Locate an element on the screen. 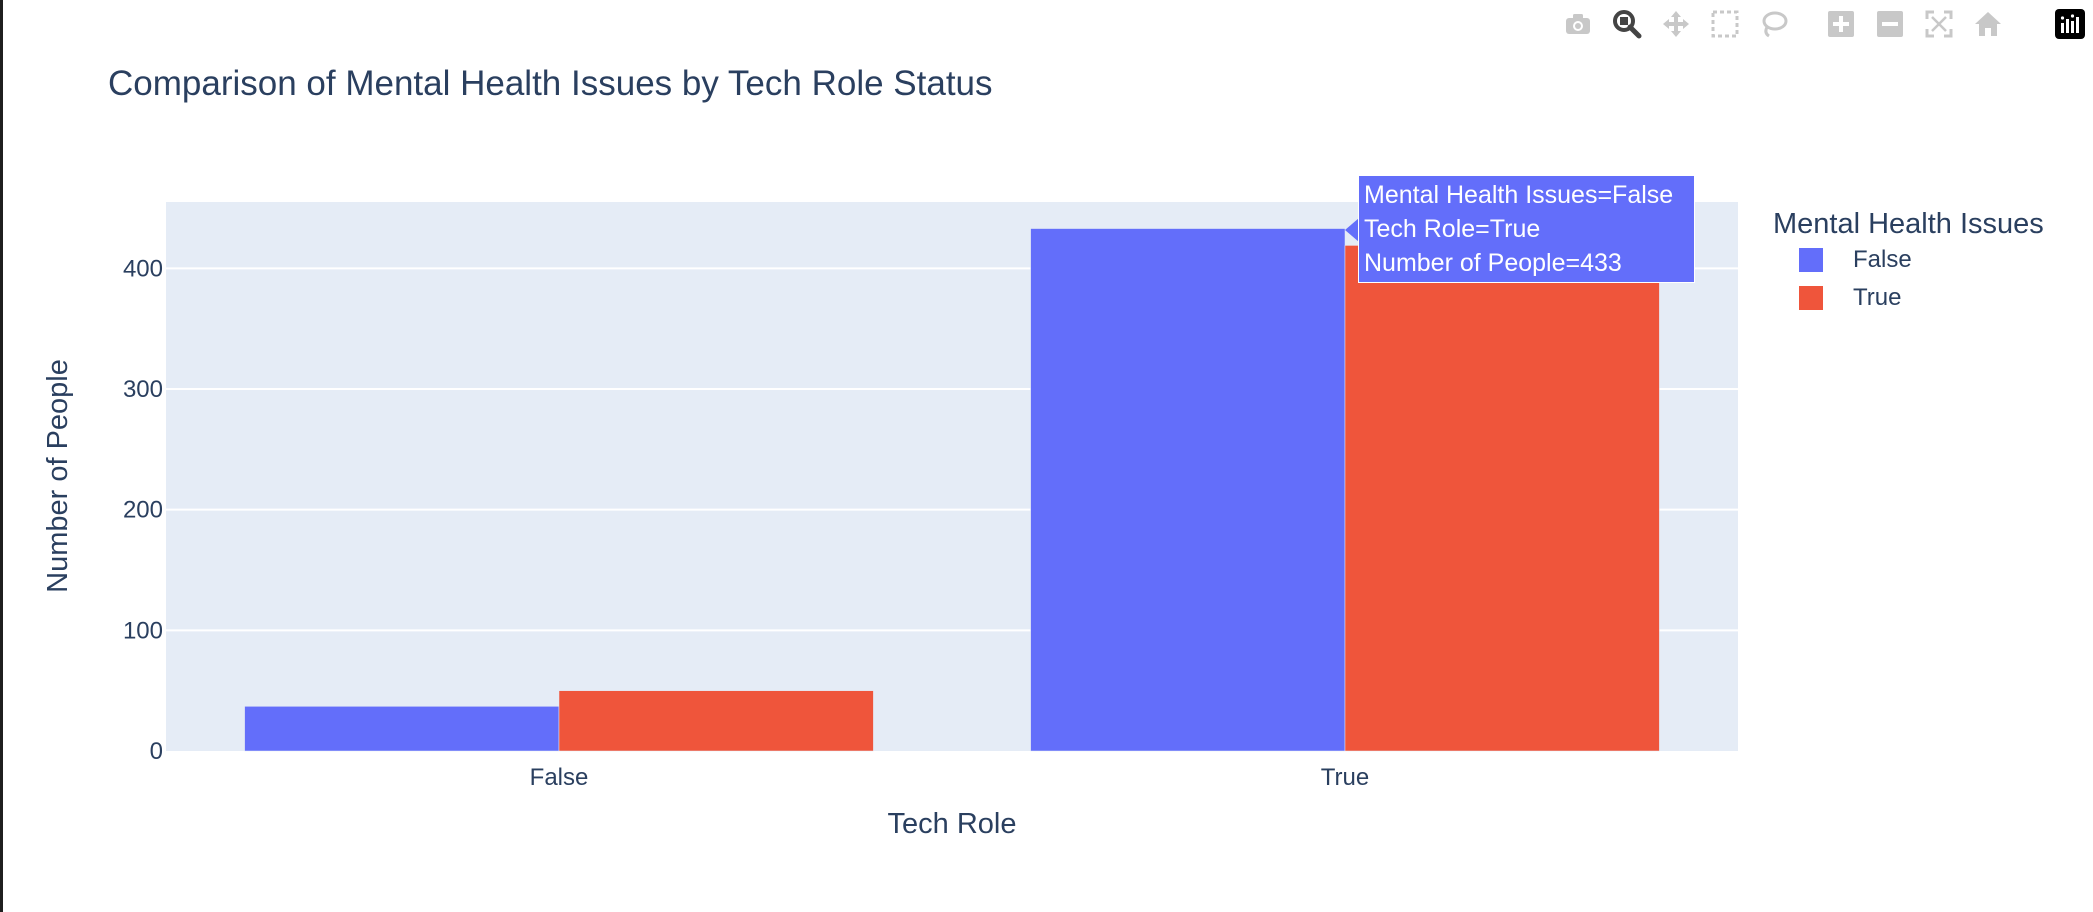 The image size is (2093, 912). plotly-logo-icon is located at coordinates (2070, 24).